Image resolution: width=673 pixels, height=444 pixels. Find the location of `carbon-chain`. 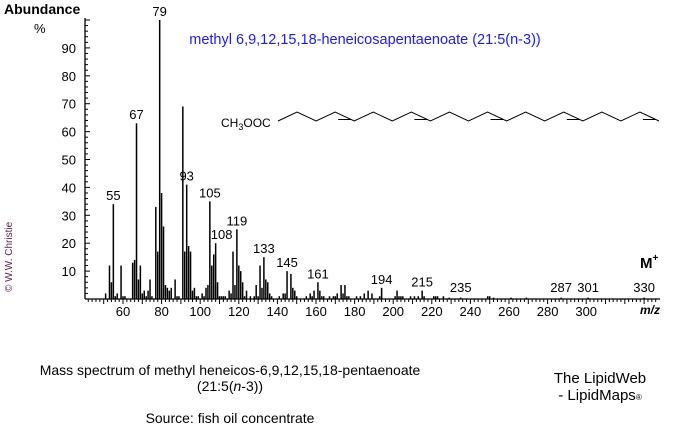

carbon-chain is located at coordinates (468, 116).